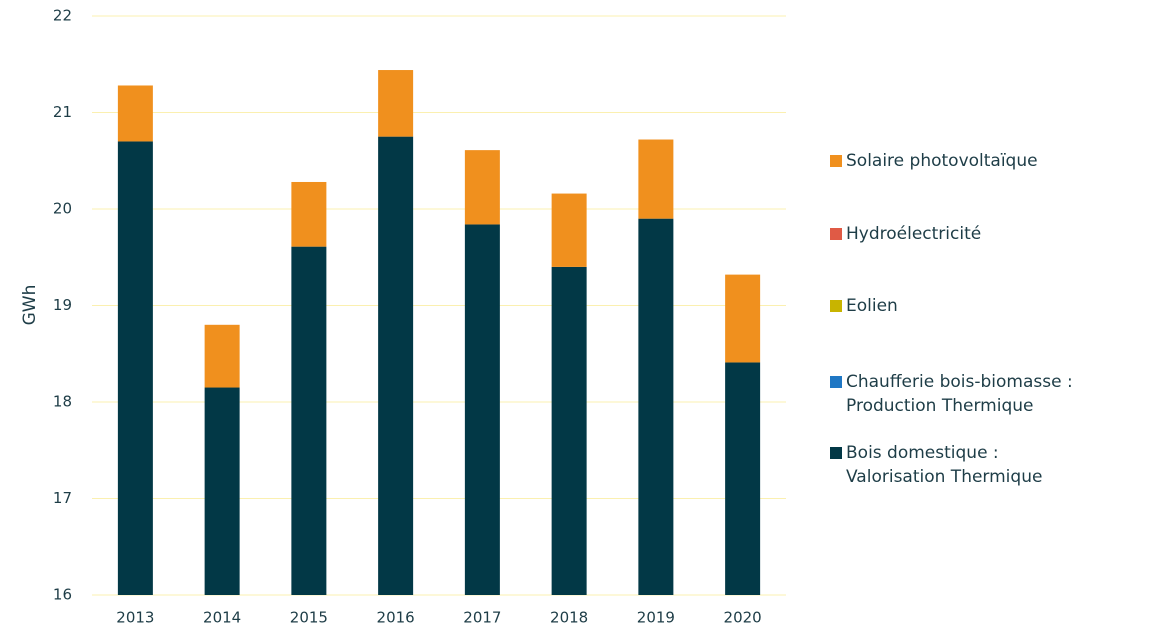  What do you see at coordinates (62, 402) in the screenshot?
I see `y-tick-label: 18` at bounding box center [62, 402].